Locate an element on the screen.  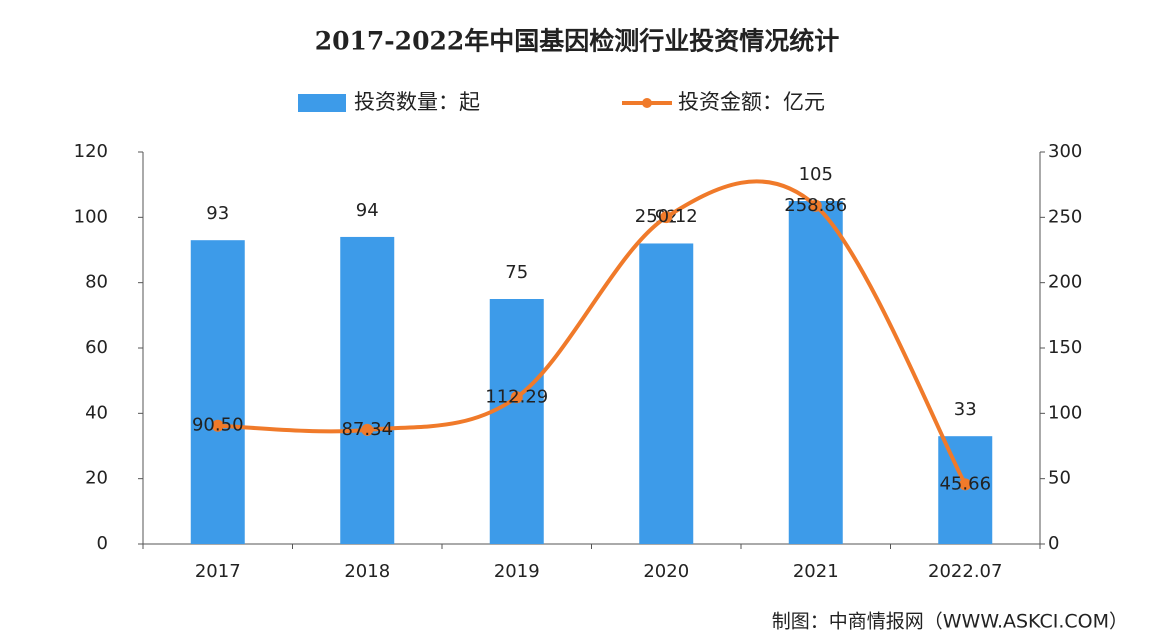
y2-tick-label: 100 is located at coordinates (1065, 412).